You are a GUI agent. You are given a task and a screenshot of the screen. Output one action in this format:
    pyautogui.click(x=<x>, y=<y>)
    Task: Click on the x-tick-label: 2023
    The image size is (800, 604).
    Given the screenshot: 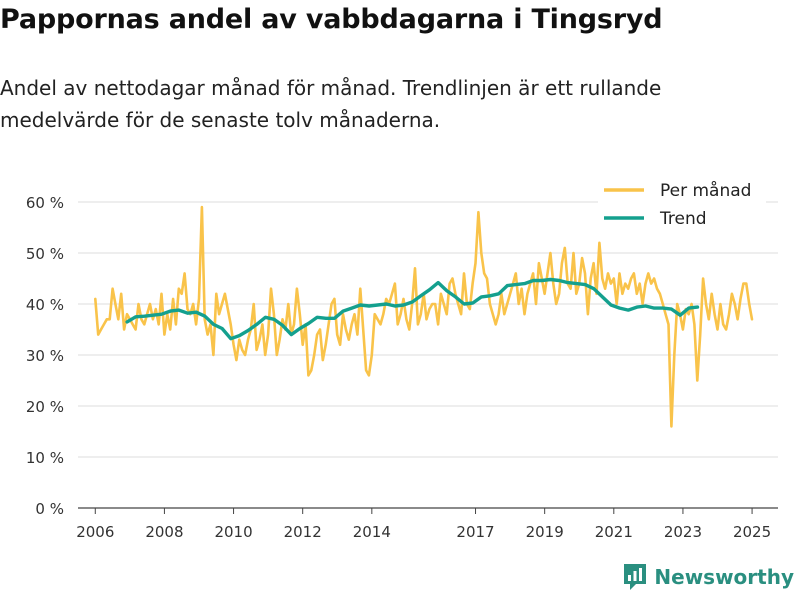 What is the action you would take?
    pyautogui.click(x=683, y=532)
    